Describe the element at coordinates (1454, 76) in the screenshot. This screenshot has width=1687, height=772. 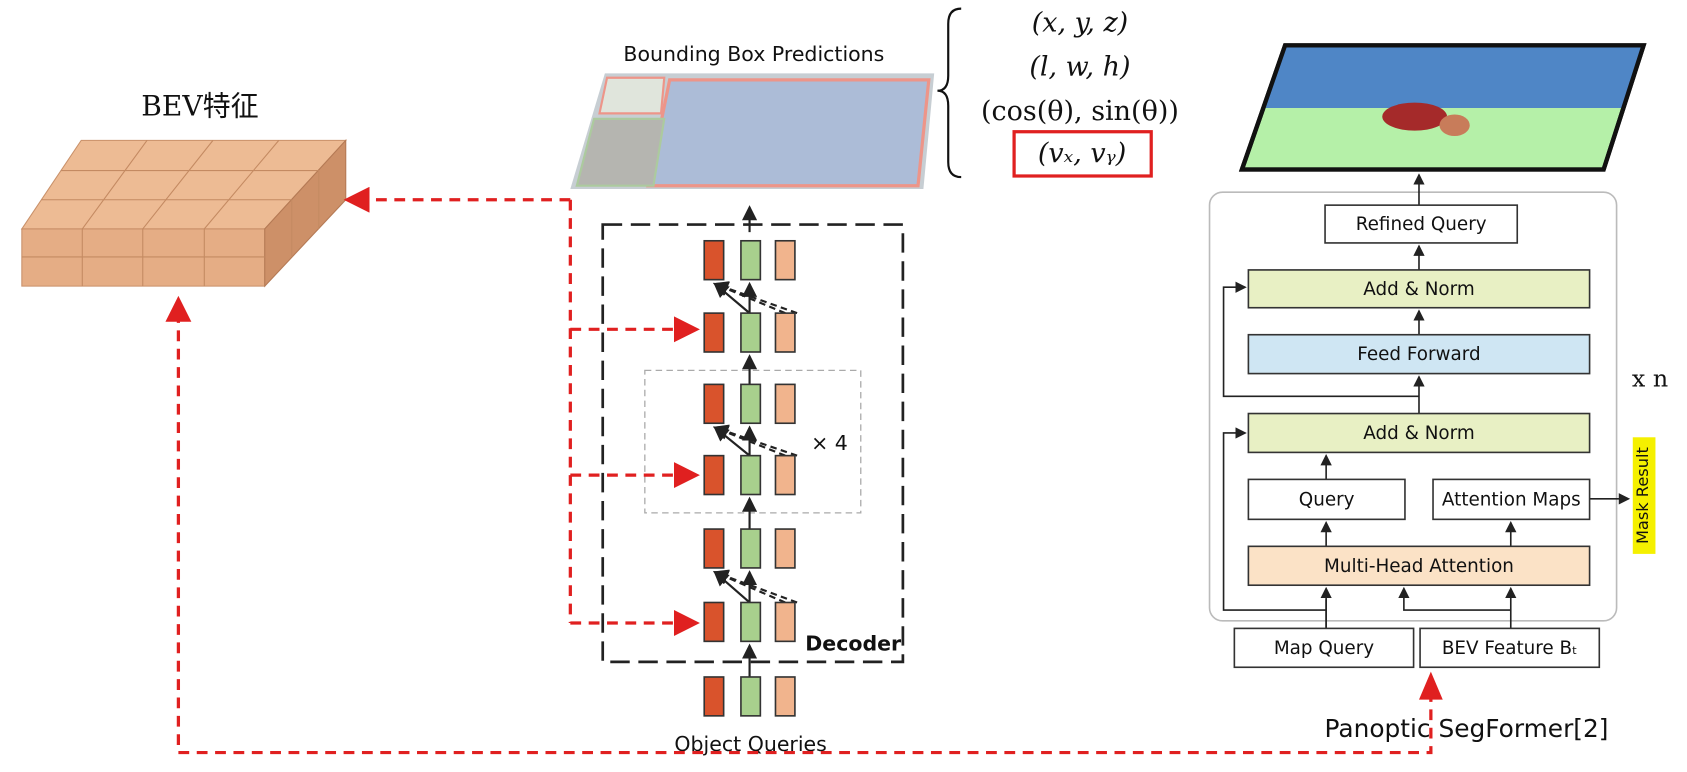
I see `seg-sky` at that location.